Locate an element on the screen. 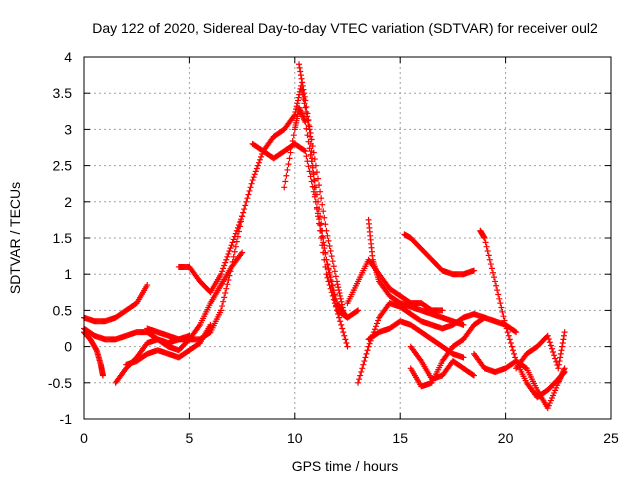  x-axis-title: GPS time / hours is located at coordinates (345, 466).